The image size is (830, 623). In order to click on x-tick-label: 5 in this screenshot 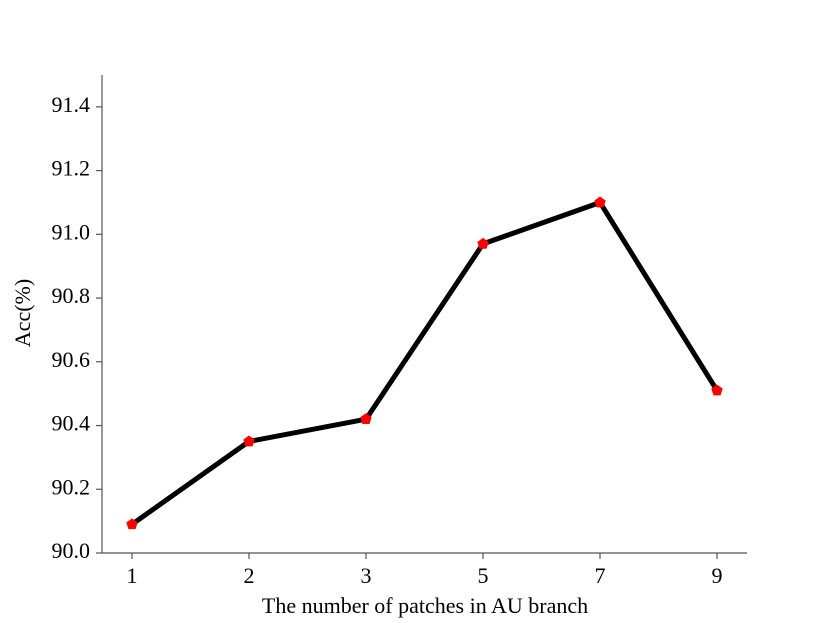, I will do `click(483, 575)`.